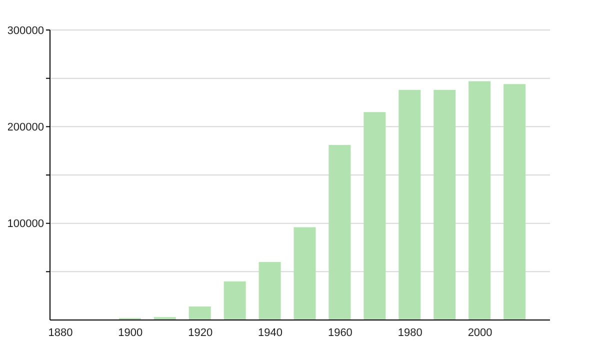 The height and width of the screenshot is (350, 600). I want to click on x-tick-label: 1960, so click(340, 332).